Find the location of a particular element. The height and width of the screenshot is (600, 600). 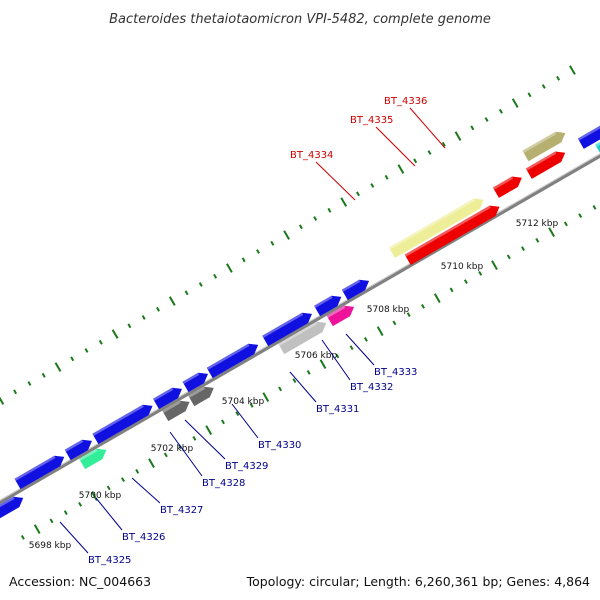

gene-label: BT_4328 is located at coordinates (223, 483).